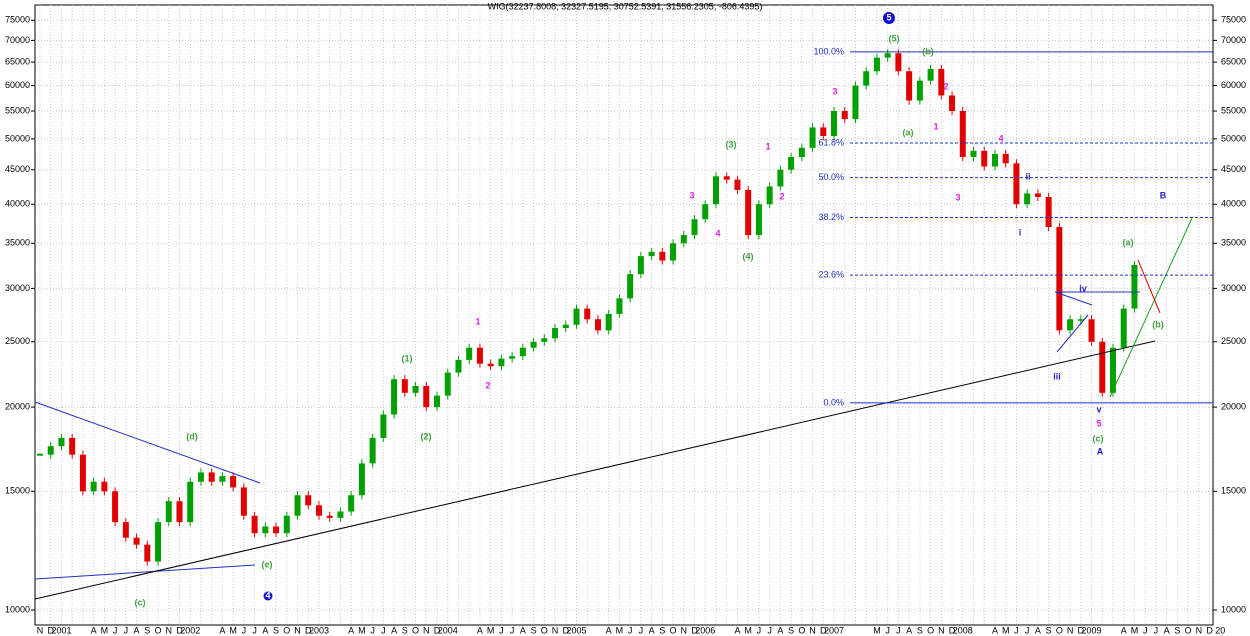 This screenshot has width=1250, height=636. Describe the element at coordinates (1027, 176) in the screenshot. I see `wave-label: ii` at that location.